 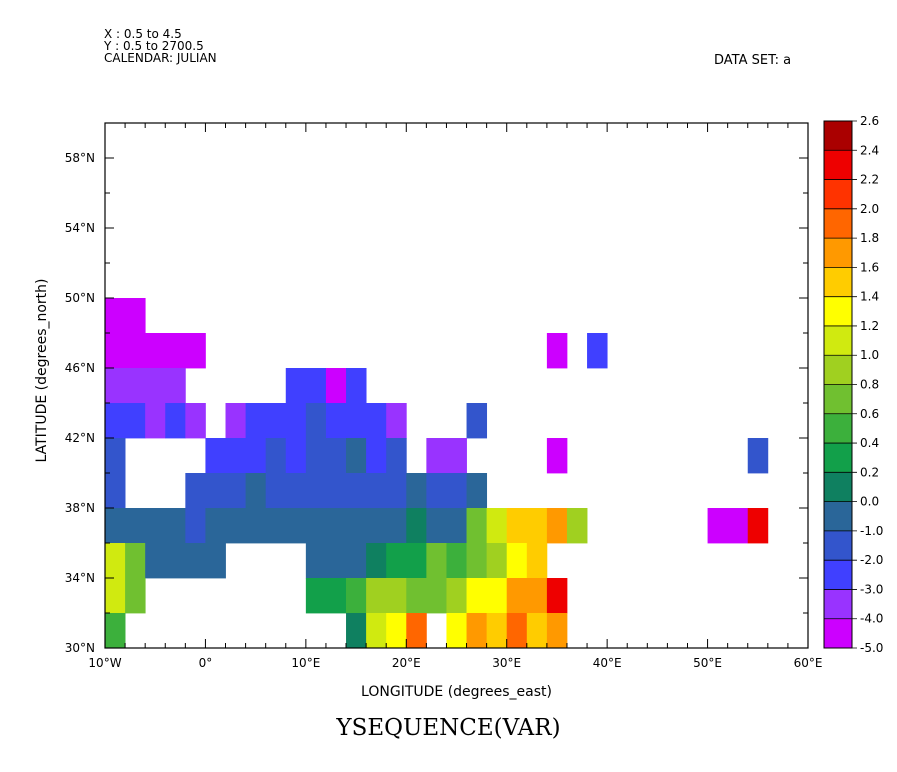 I want to click on colorbar-label: 1.4, so click(x=869, y=297).